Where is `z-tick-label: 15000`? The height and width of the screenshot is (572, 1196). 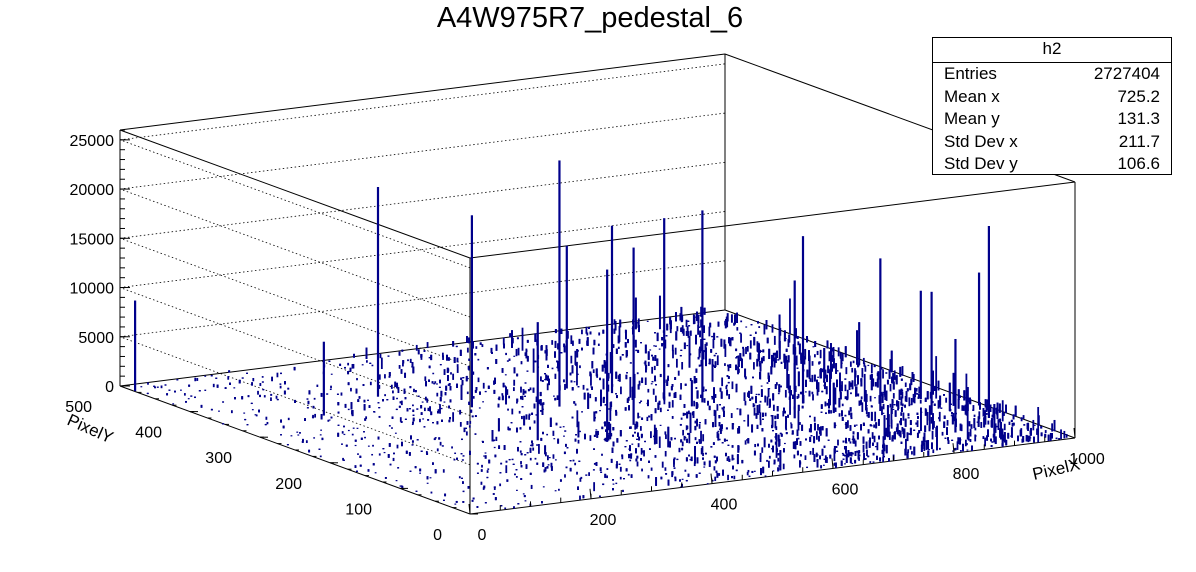
z-tick-label: 15000 is located at coordinates (92, 239).